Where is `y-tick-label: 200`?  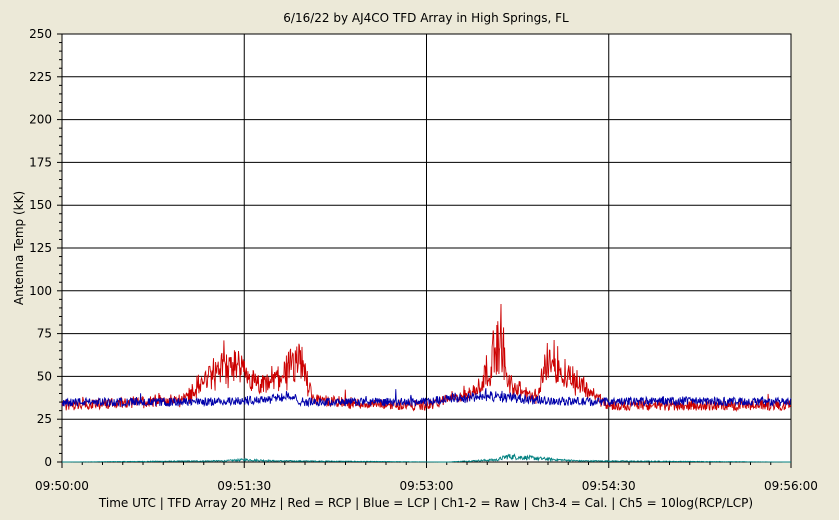 y-tick-label: 200 is located at coordinates (40, 120).